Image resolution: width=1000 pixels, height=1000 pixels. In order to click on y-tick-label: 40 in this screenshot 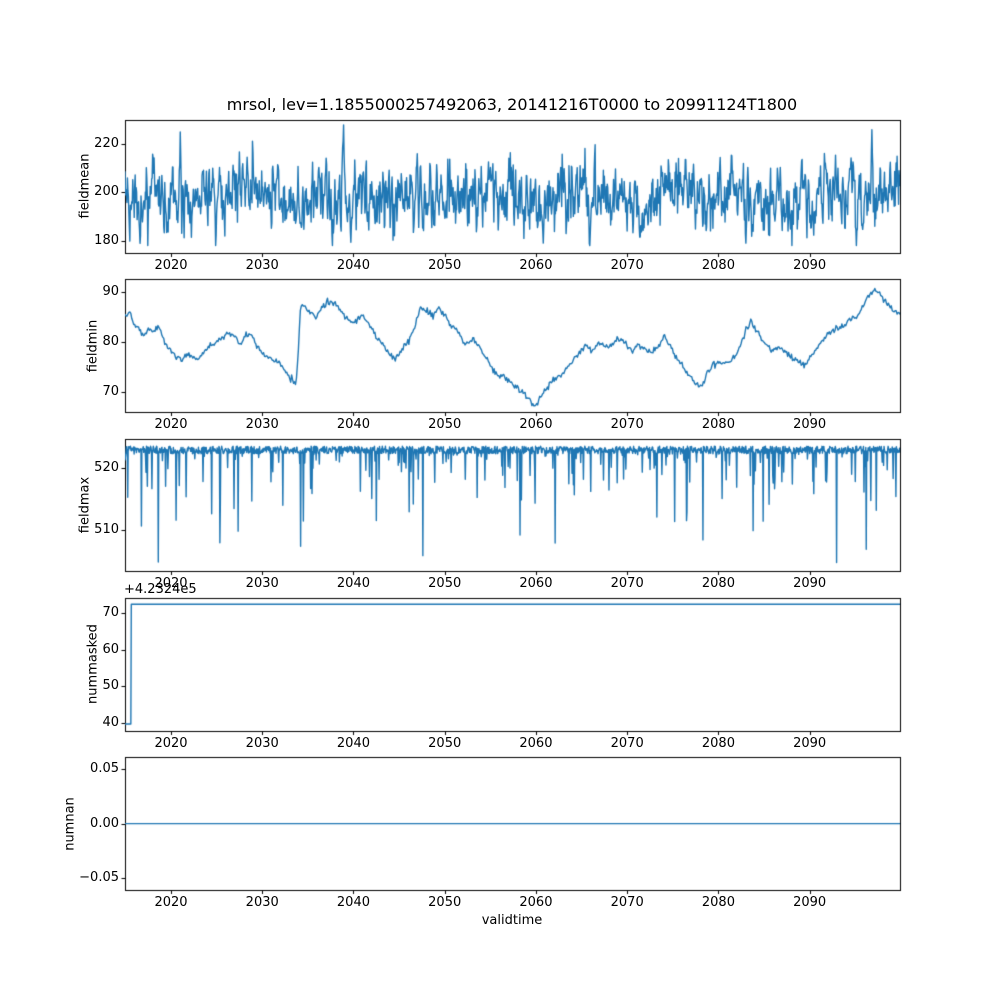, I will do `click(110, 723)`.